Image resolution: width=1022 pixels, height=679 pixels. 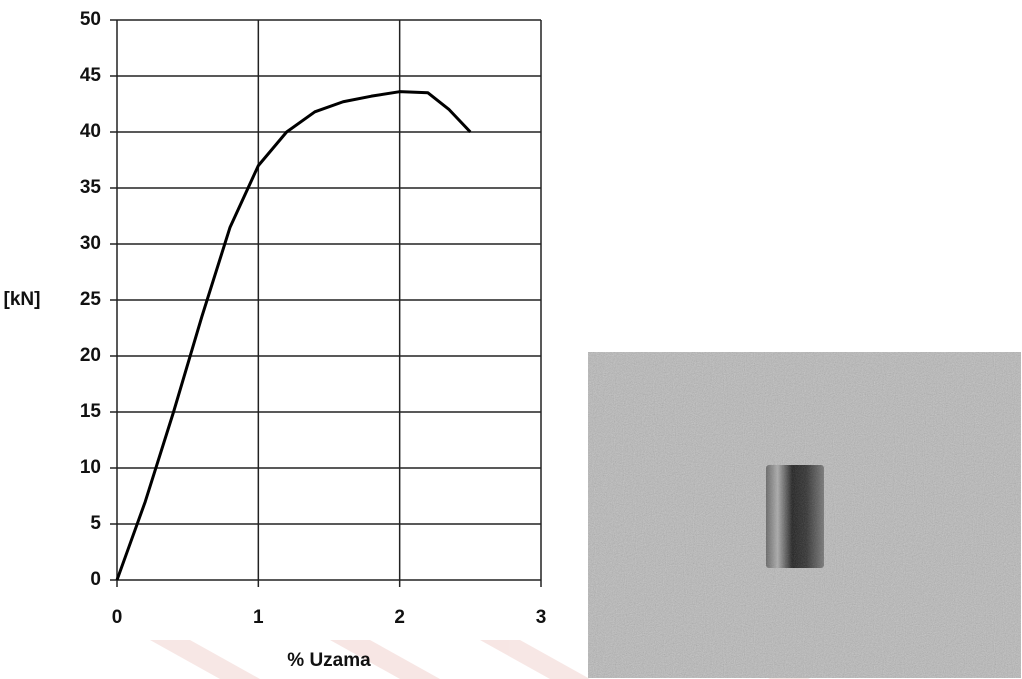 What do you see at coordinates (91, 75) in the screenshot?
I see `y-tick-label: 45` at bounding box center [91, 75].